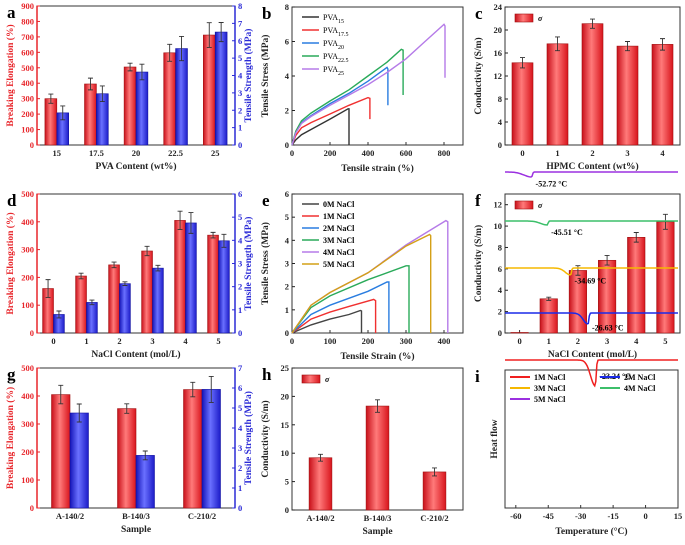 This screenshot has width=685, height=545. What do you see at coordinates (135, 354) in the screenshot?
I see `x-axis-title: NaCl Content (mol/L)` at bounding box center [135, 354].